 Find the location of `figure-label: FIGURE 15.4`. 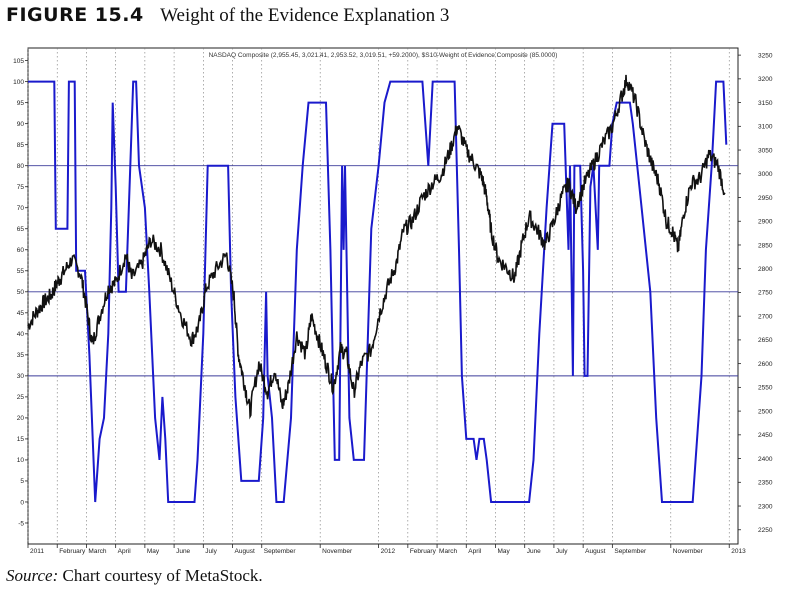

figure-label: FIGURE 15.4 is located at coordinates (75, 15).